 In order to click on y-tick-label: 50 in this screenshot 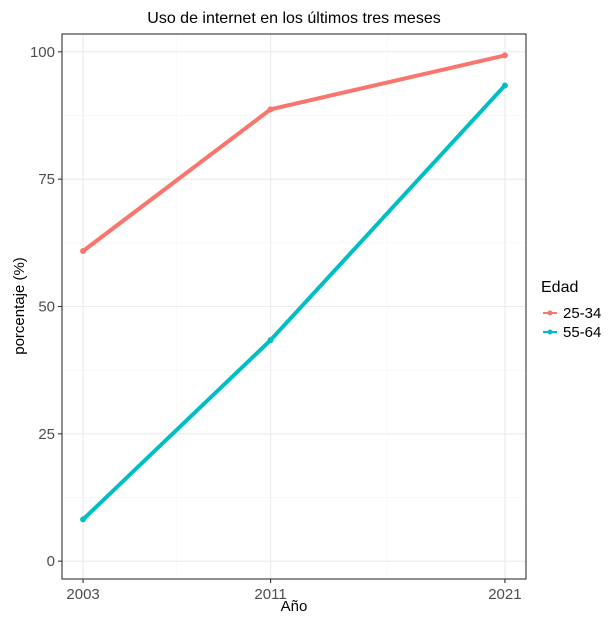, I will do `click(46, 307)`.